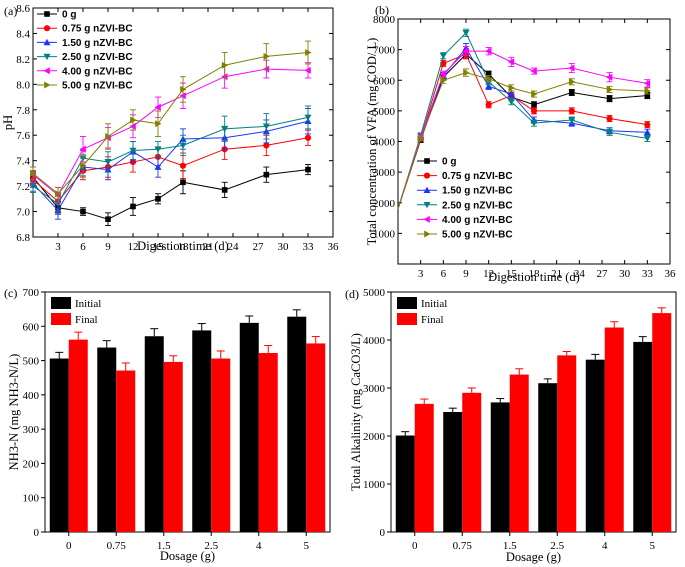 The height and width of the screenshot is (567, 685). What do you see at coordinates (23, 162) in the screenshot?
I see `y-tick-label: 7.4` at bounding box center [23, 162].